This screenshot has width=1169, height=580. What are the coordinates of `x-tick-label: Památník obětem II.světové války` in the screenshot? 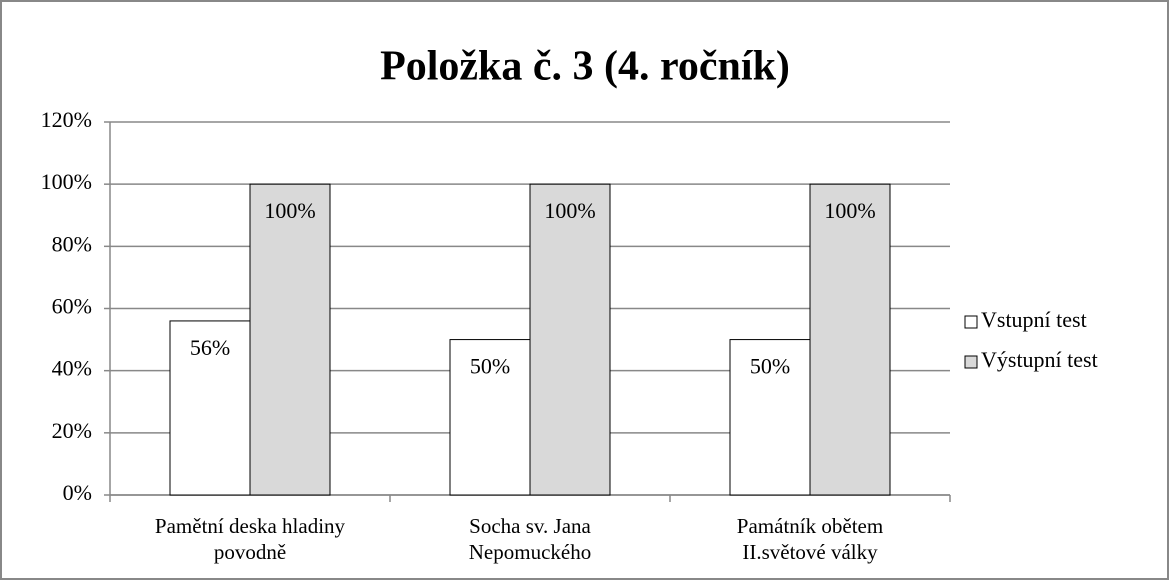 It's located at (810, 539).